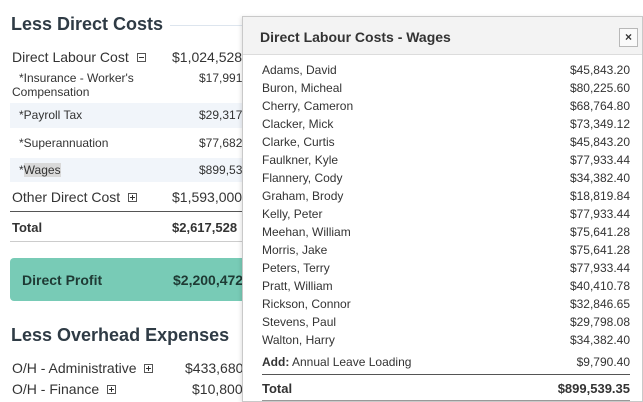 The height and width of the screenshot is (402, 643). I want to click on employee-amount: $73,349.12, so click(599, 124).